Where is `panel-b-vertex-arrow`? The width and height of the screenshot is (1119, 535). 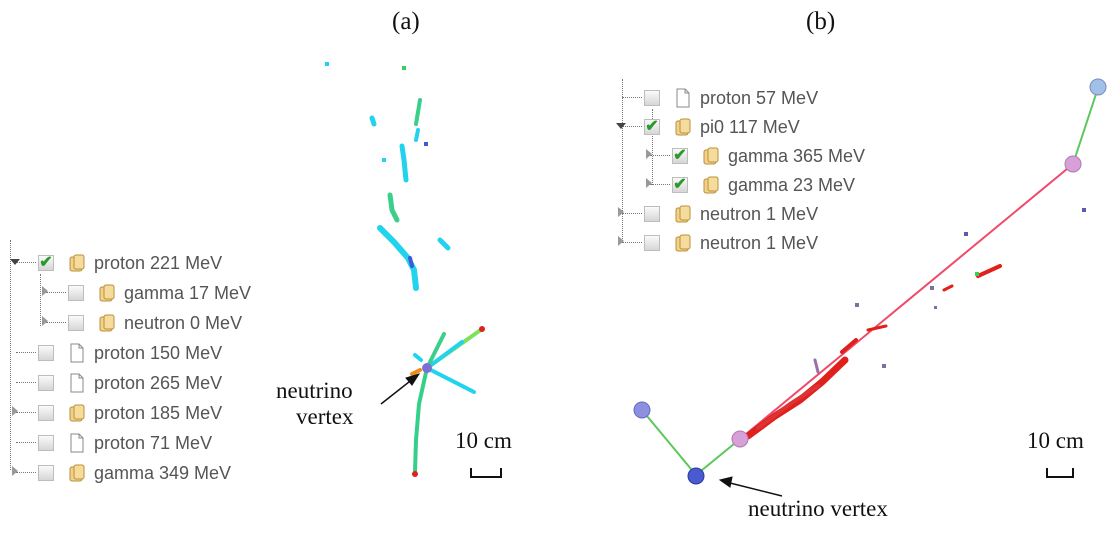
panel-b-vertex-arrow is located at coordinates (750, 486).